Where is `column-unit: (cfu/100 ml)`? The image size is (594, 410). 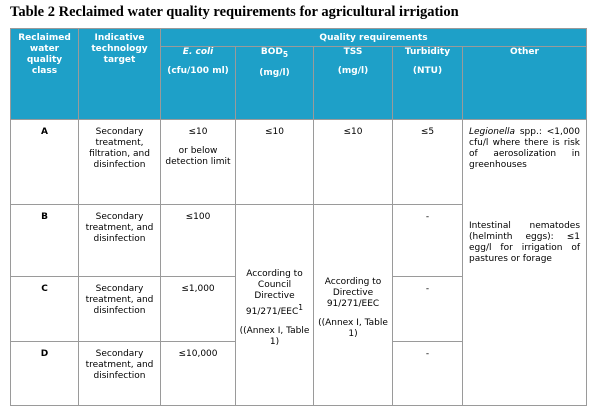
column-unit: (cfu/100 ml) is located at coordinates (198, 71).